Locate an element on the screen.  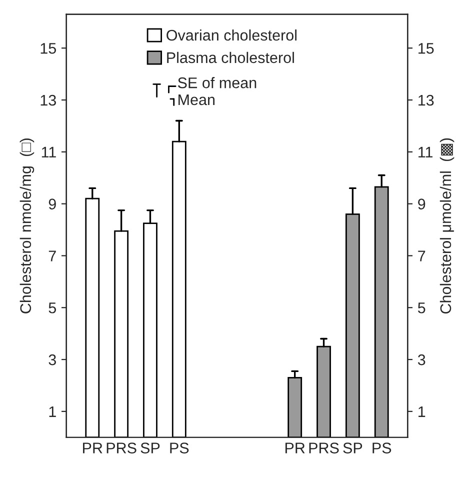
y-tick-label: 11 is located at coordinates (49, 152).